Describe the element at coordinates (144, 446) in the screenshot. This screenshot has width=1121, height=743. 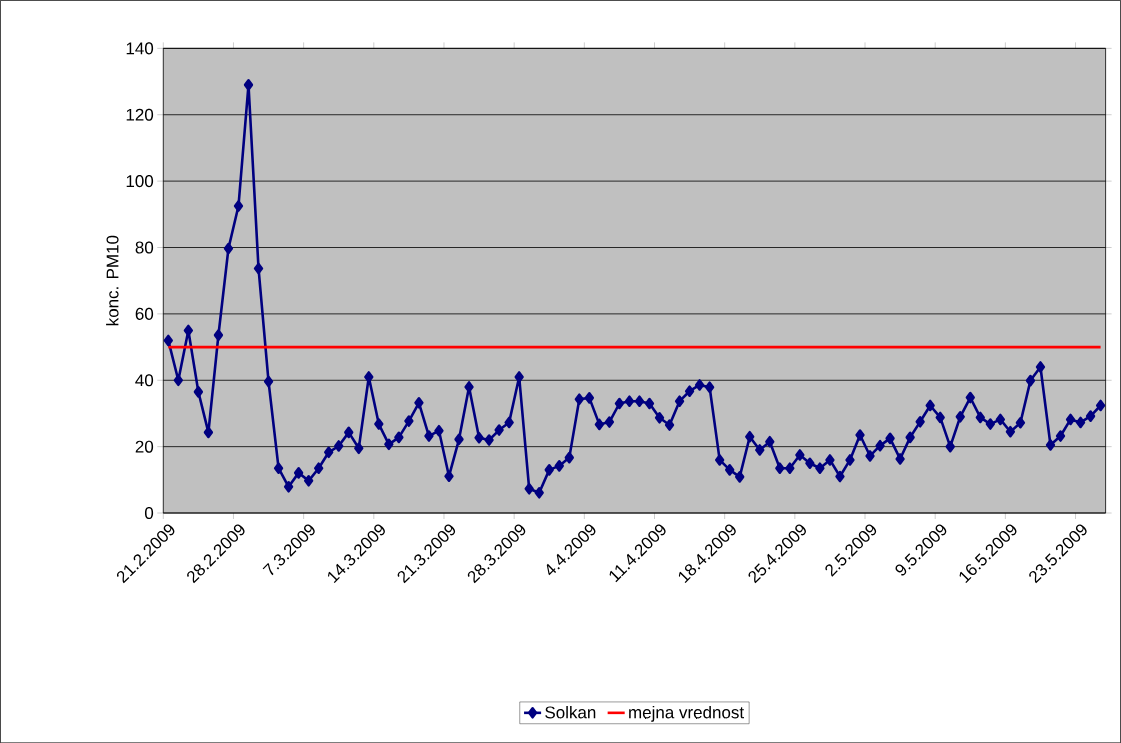
I see `y-tick-label: 20` at that location.